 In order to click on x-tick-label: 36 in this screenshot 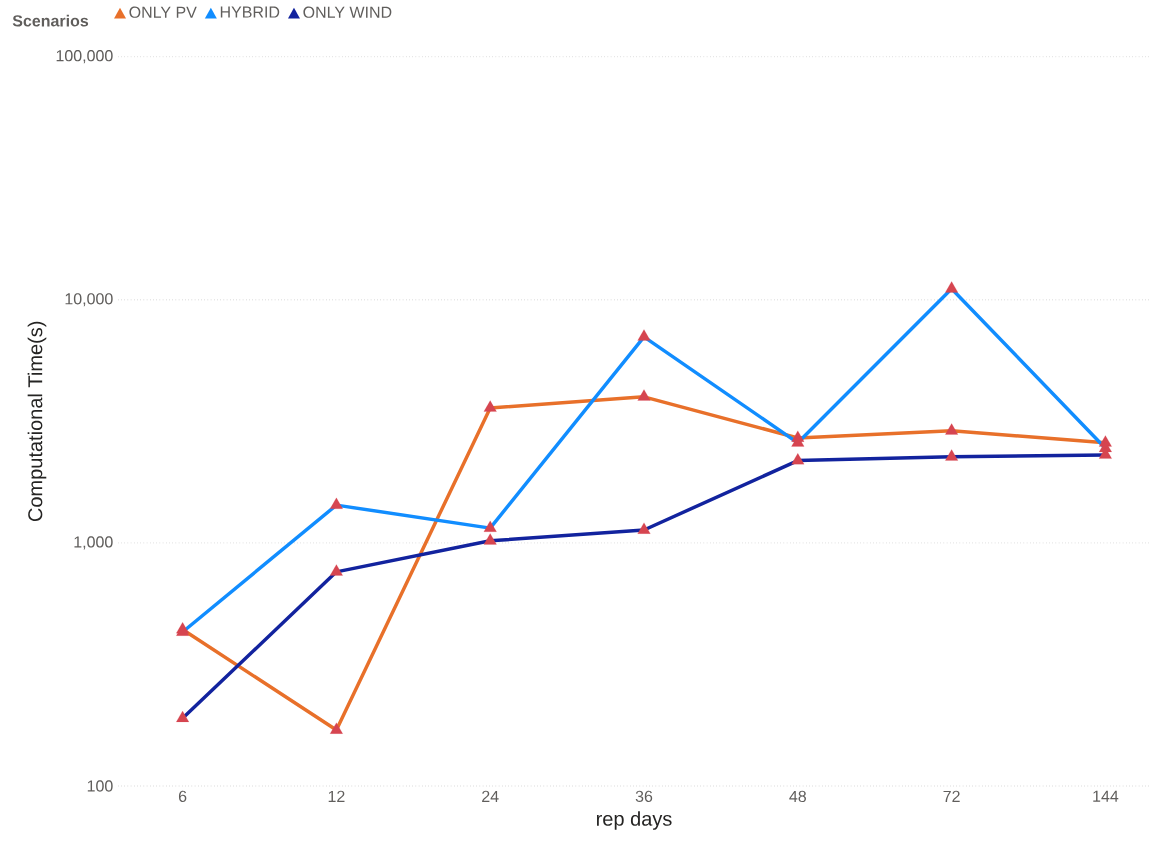, I will do `click(644, 796)`.